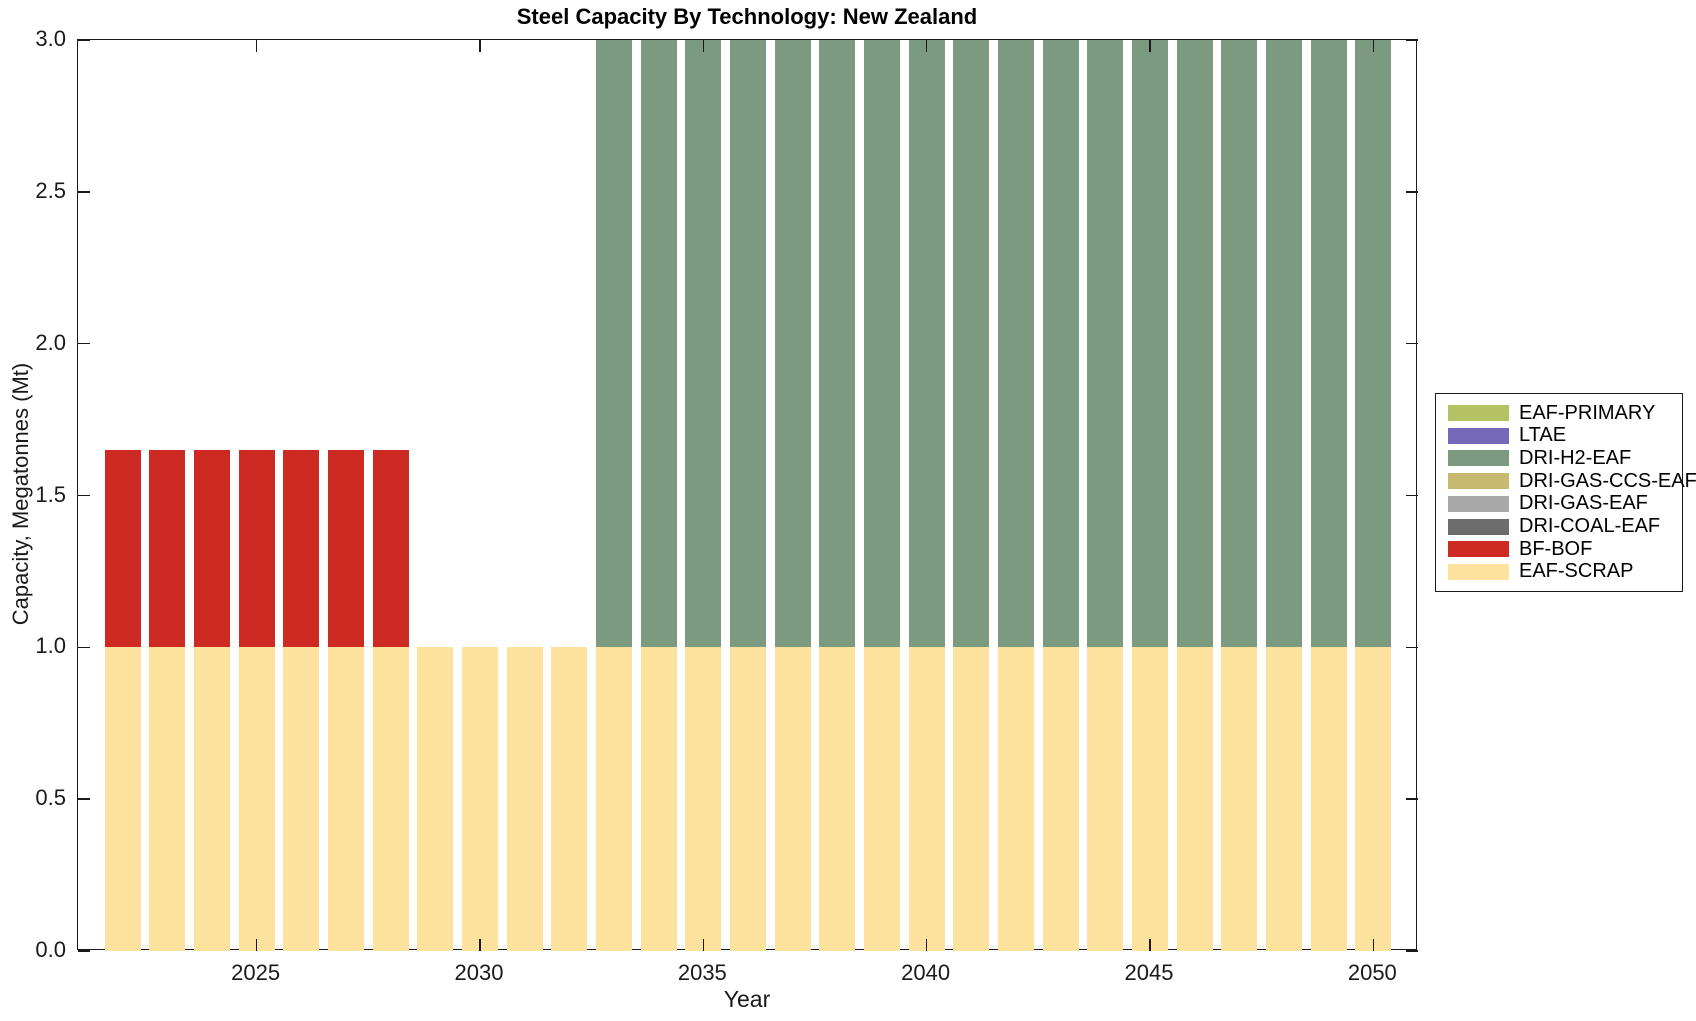 The width and height of the screenshot is (1696, 1021). Describe the element at coordinates (1590, 526) in the screenshot. I see `legend-label: DRI-COAL-EAF` at that location.